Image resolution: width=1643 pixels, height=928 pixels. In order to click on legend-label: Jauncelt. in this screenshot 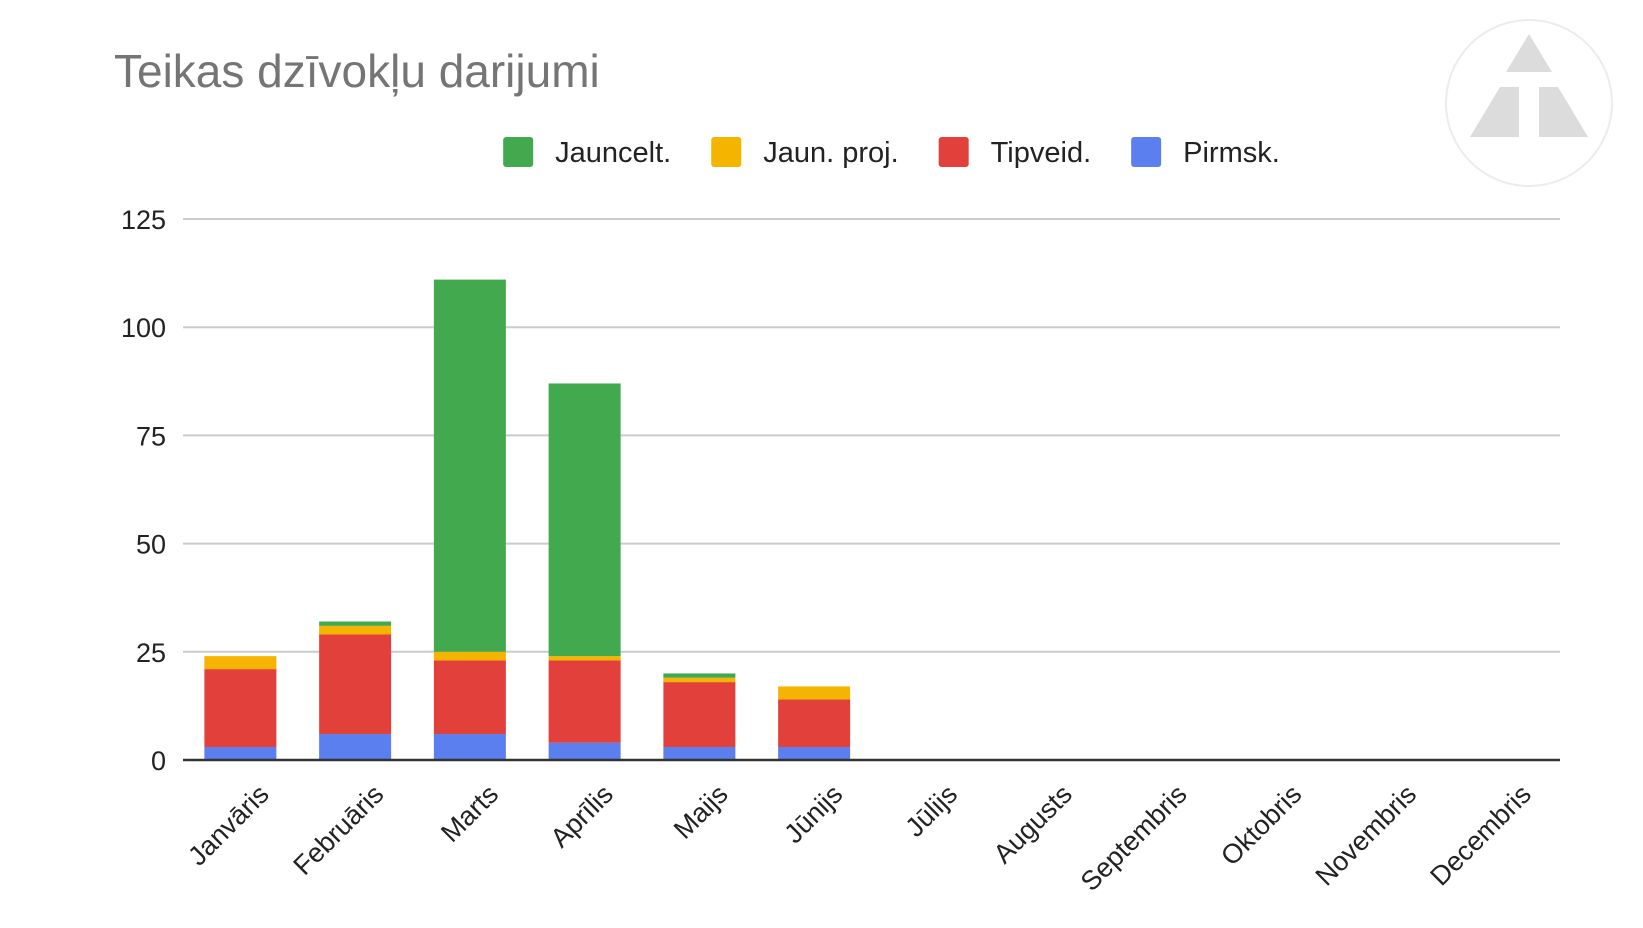, I will do `click(613, 153)`.